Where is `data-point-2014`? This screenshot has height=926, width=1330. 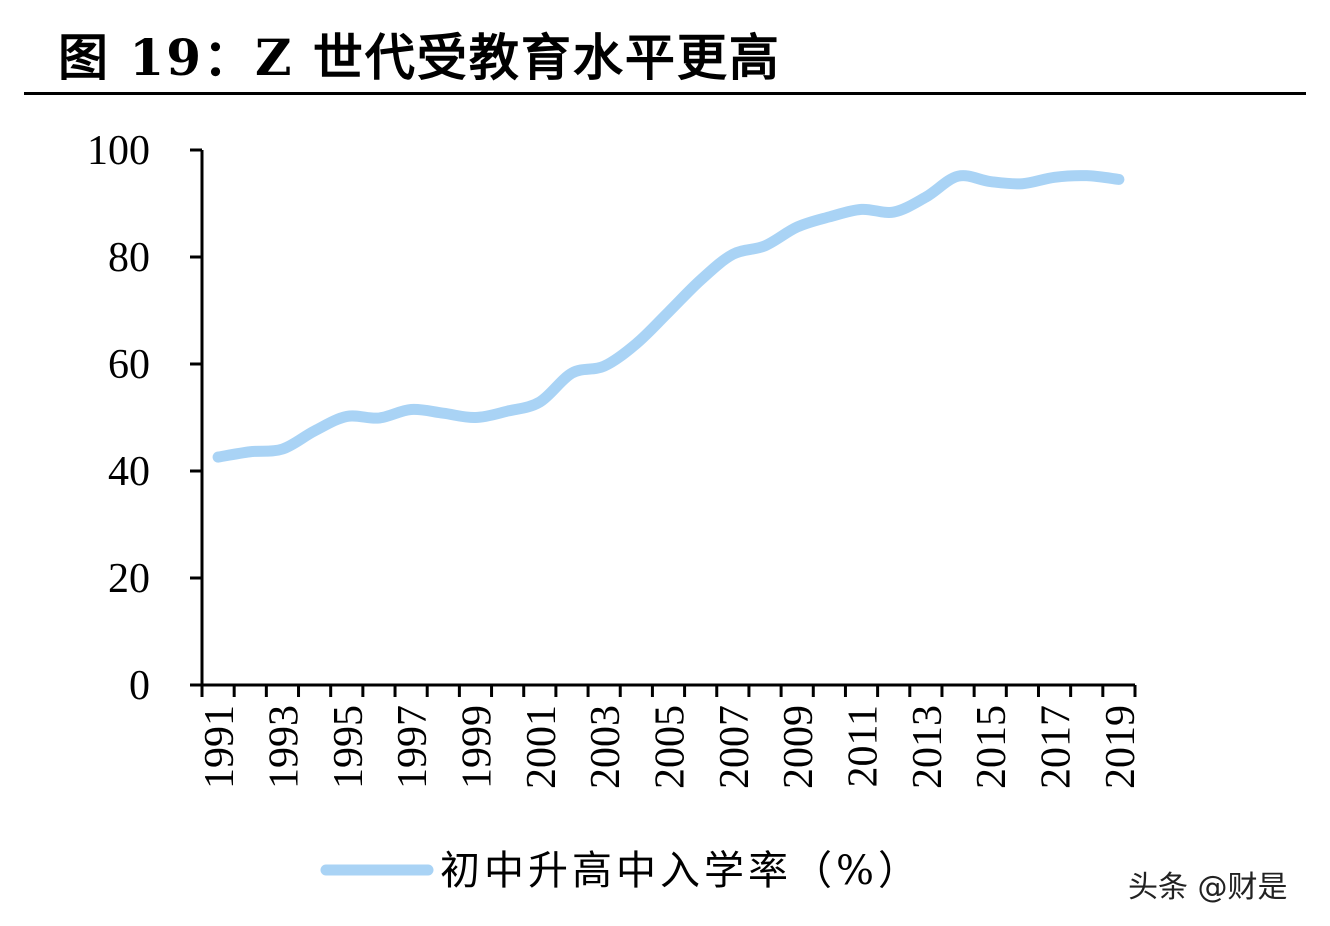 data-point-2014 is located at coordinates (958, 176).